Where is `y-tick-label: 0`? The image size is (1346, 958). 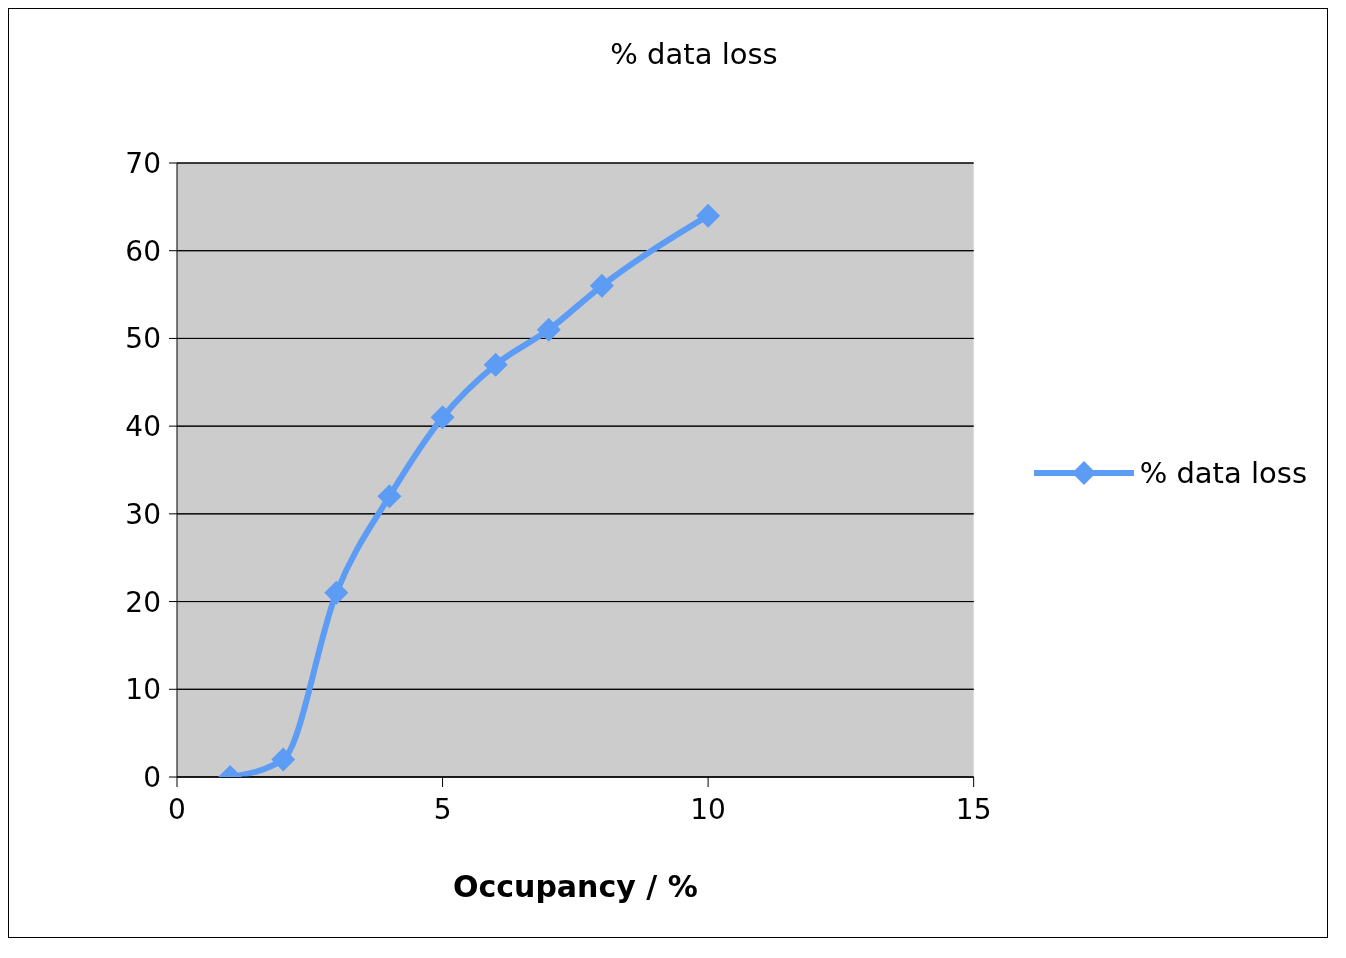
y-tick-label: 0 is located at coordinates (152, 777).